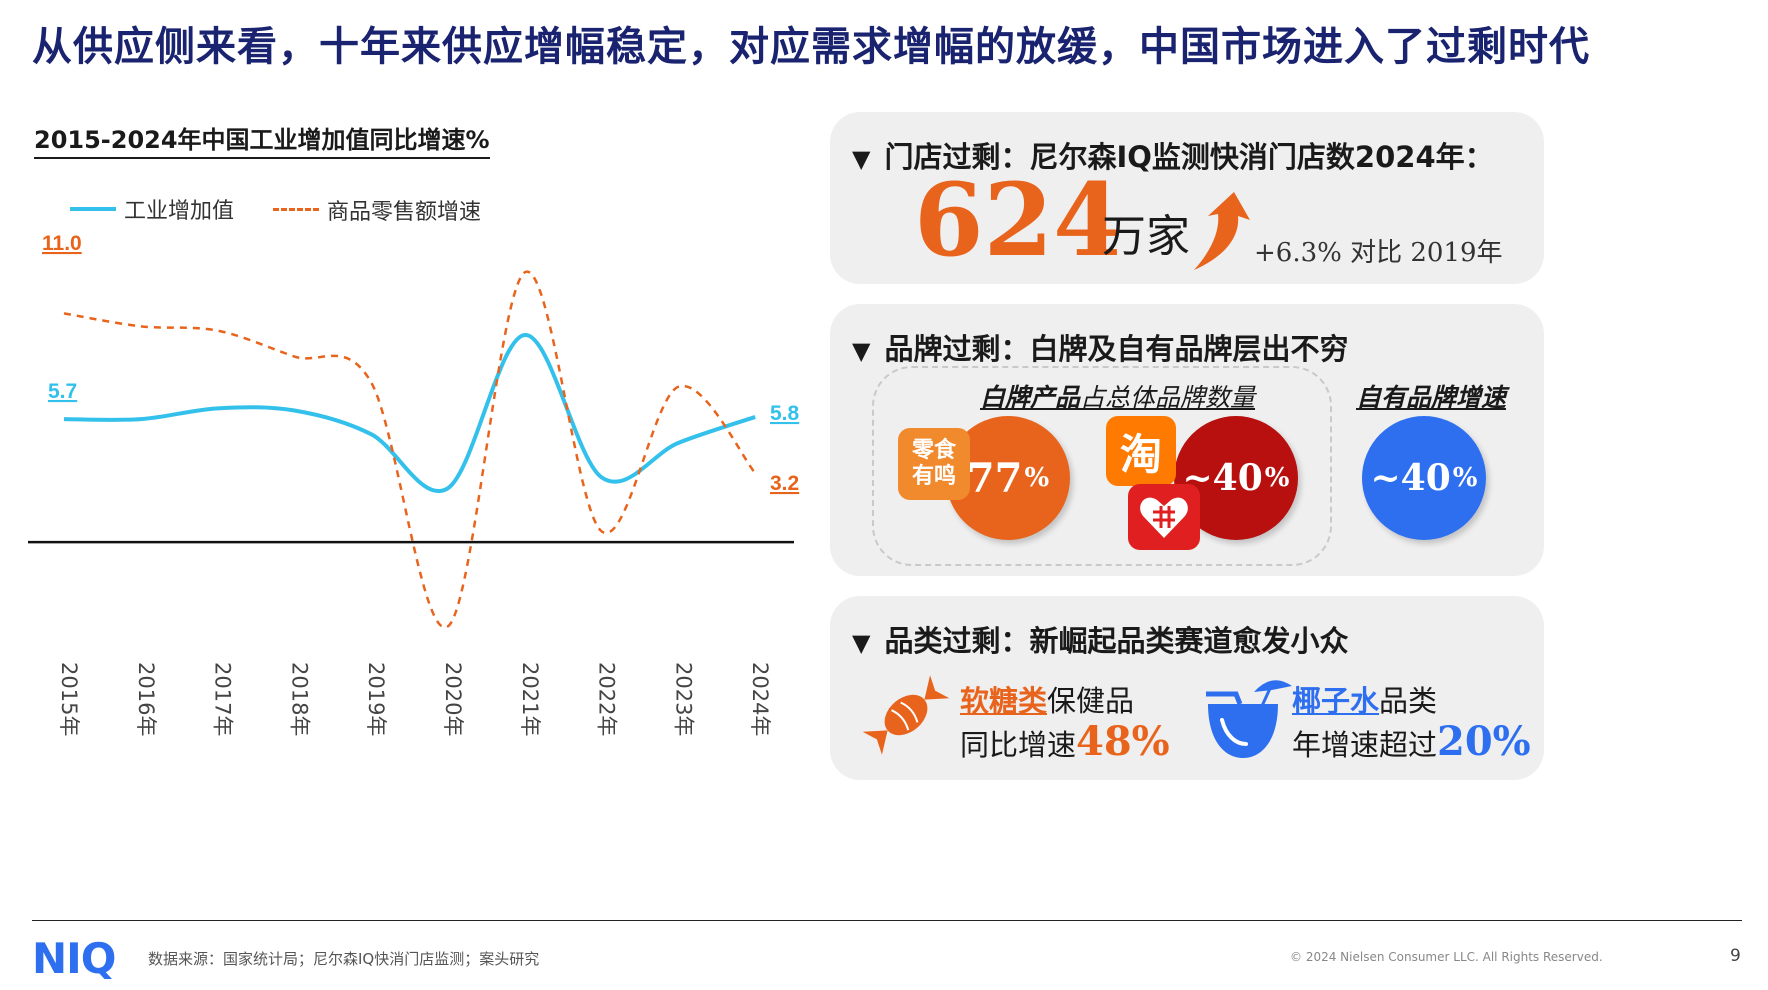  Describe the element at coordinates (404, 212) in the screenshot. I see `legend-label-retail: 商品零售额增速` at that location.